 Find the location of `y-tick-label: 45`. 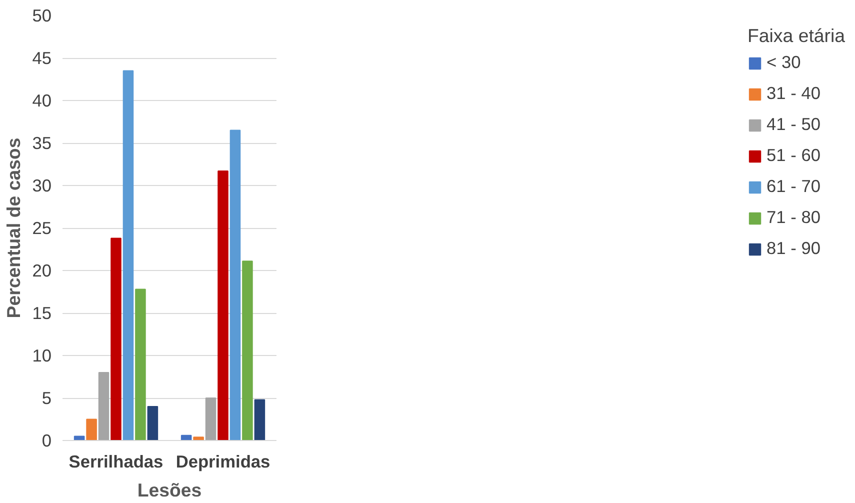

y-tick-label: 45 is located at coordinates (42, 58).